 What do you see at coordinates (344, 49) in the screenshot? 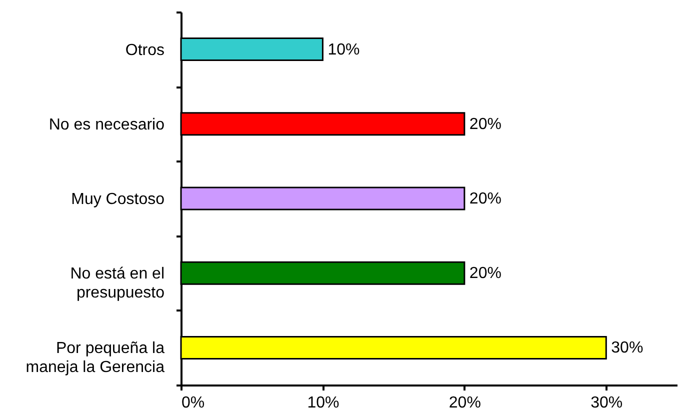
I see `data-label: 10%` at bounding box center [344, 49].